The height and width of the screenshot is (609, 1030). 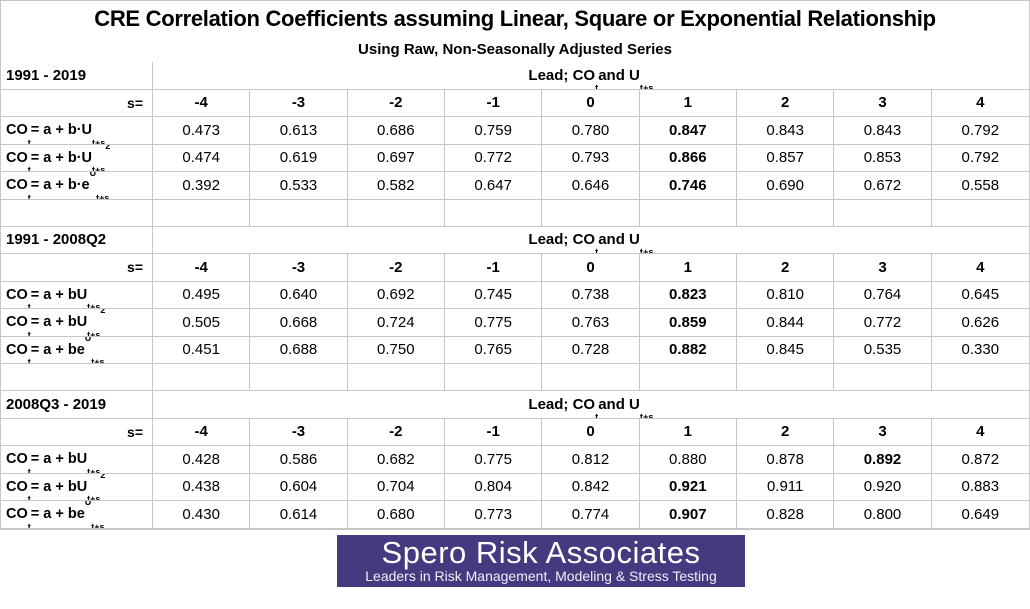 What do you see at coordinates (396, 460) in the screenshot?
I see `correlation-value: 0.682` at bounding box center [396, 460].